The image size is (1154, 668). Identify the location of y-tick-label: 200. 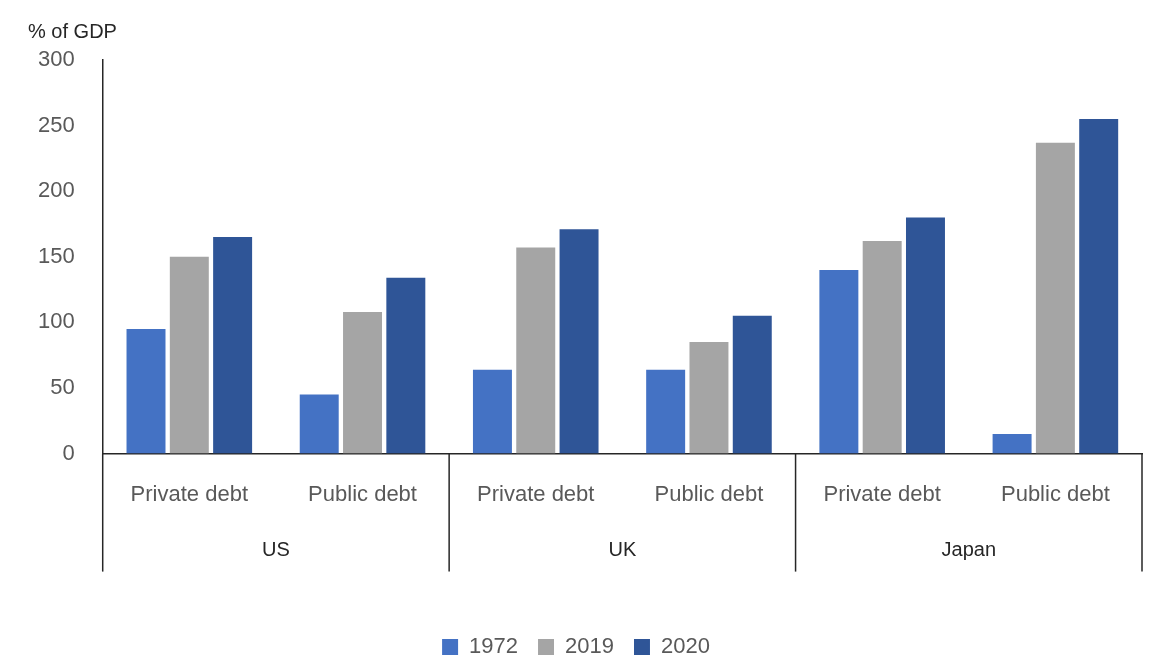
(56, 190).